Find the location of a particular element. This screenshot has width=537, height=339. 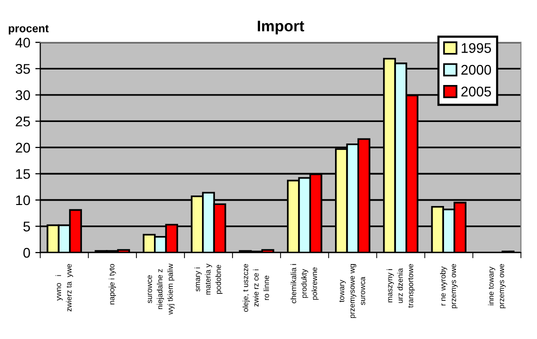

y-tick-label: 15 is located at coordinates (23, 174).